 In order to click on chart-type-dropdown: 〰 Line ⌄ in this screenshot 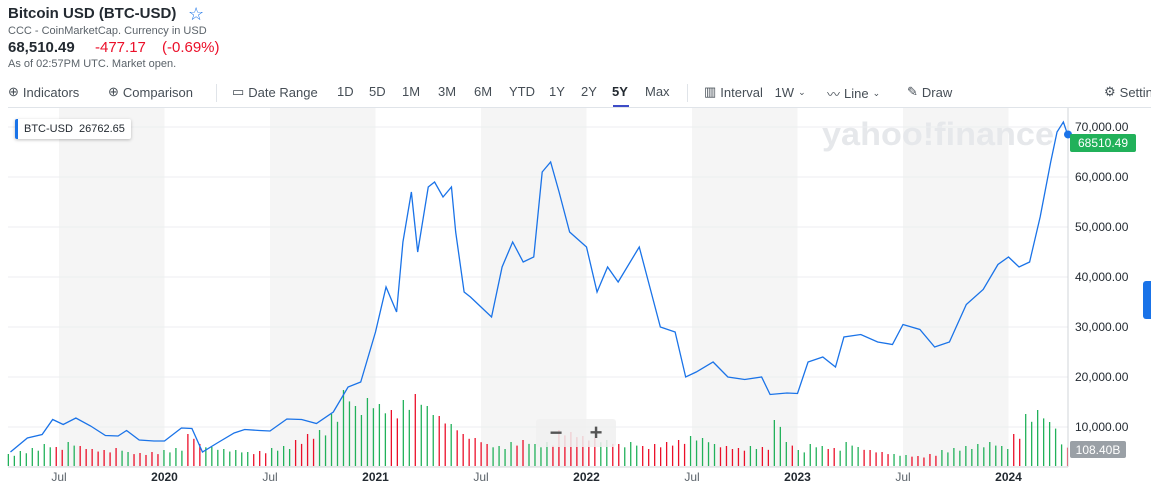, I will do `click(853, 93)`.